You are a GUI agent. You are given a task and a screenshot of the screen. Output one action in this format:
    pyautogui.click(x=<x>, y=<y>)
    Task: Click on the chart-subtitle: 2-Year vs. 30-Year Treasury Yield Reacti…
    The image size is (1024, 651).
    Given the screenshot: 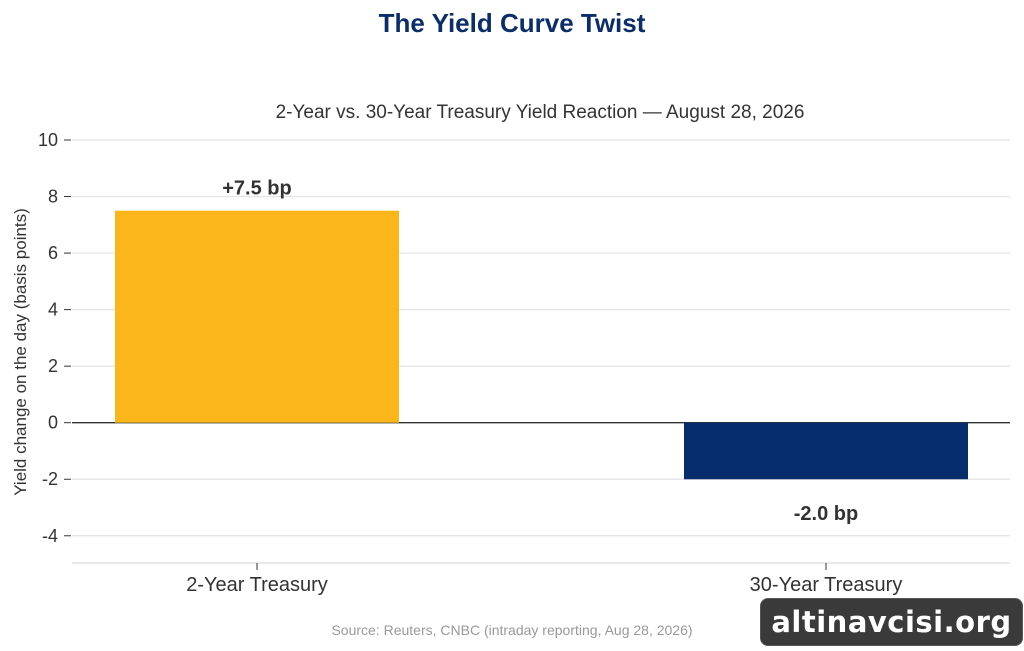 What is the action you would take?
    pyautogui.click(x=540, y=112)
    